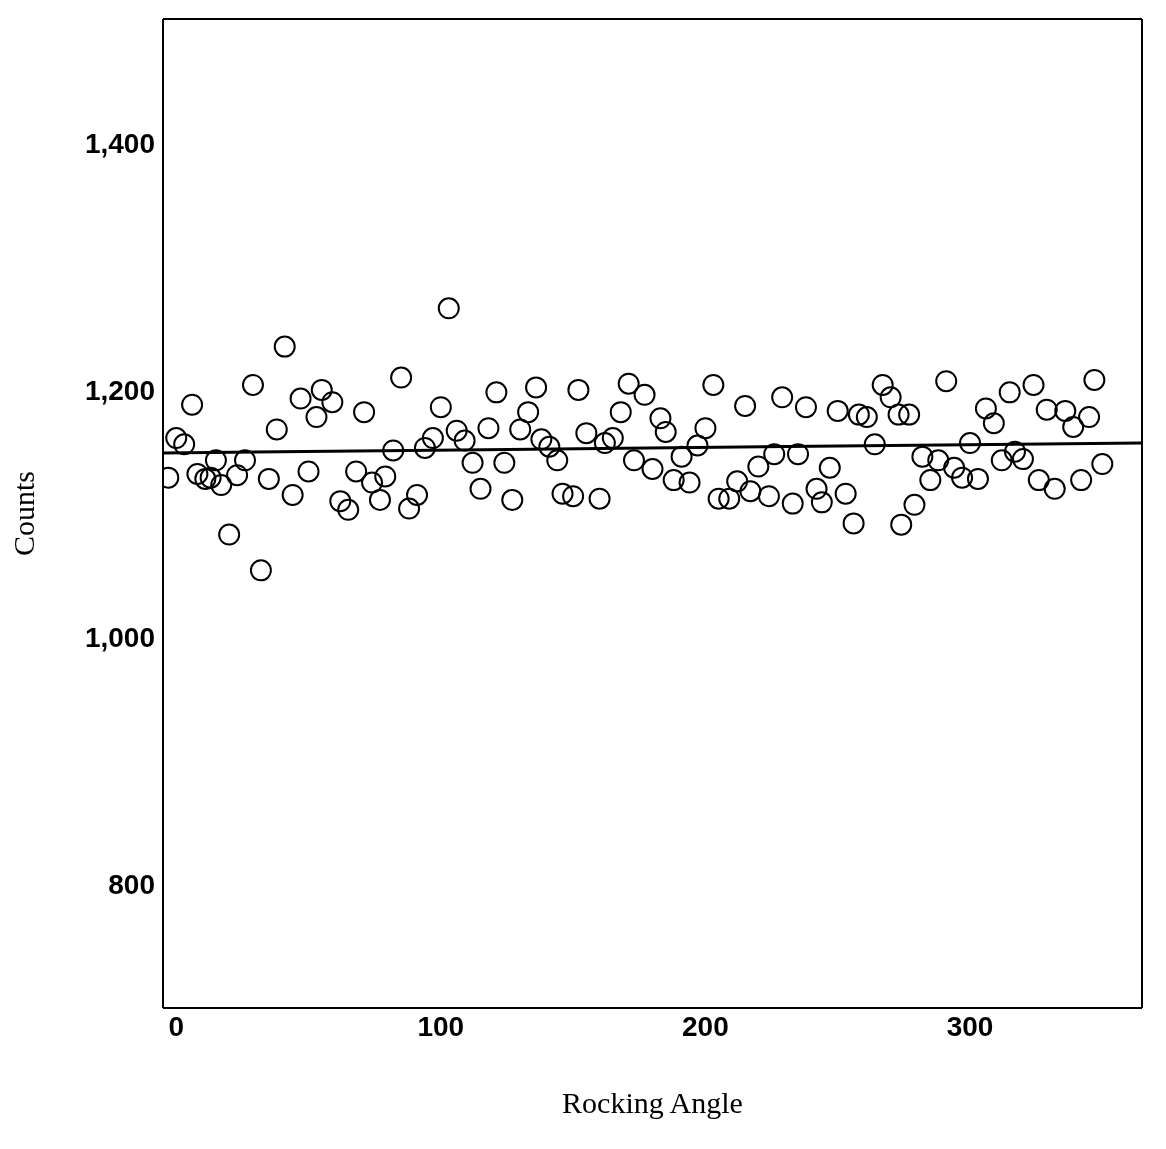  What do you see at coordinates (131, 885) in the screenshot?
I see `y-tick-label: 800` at bounding box center [131, 885].